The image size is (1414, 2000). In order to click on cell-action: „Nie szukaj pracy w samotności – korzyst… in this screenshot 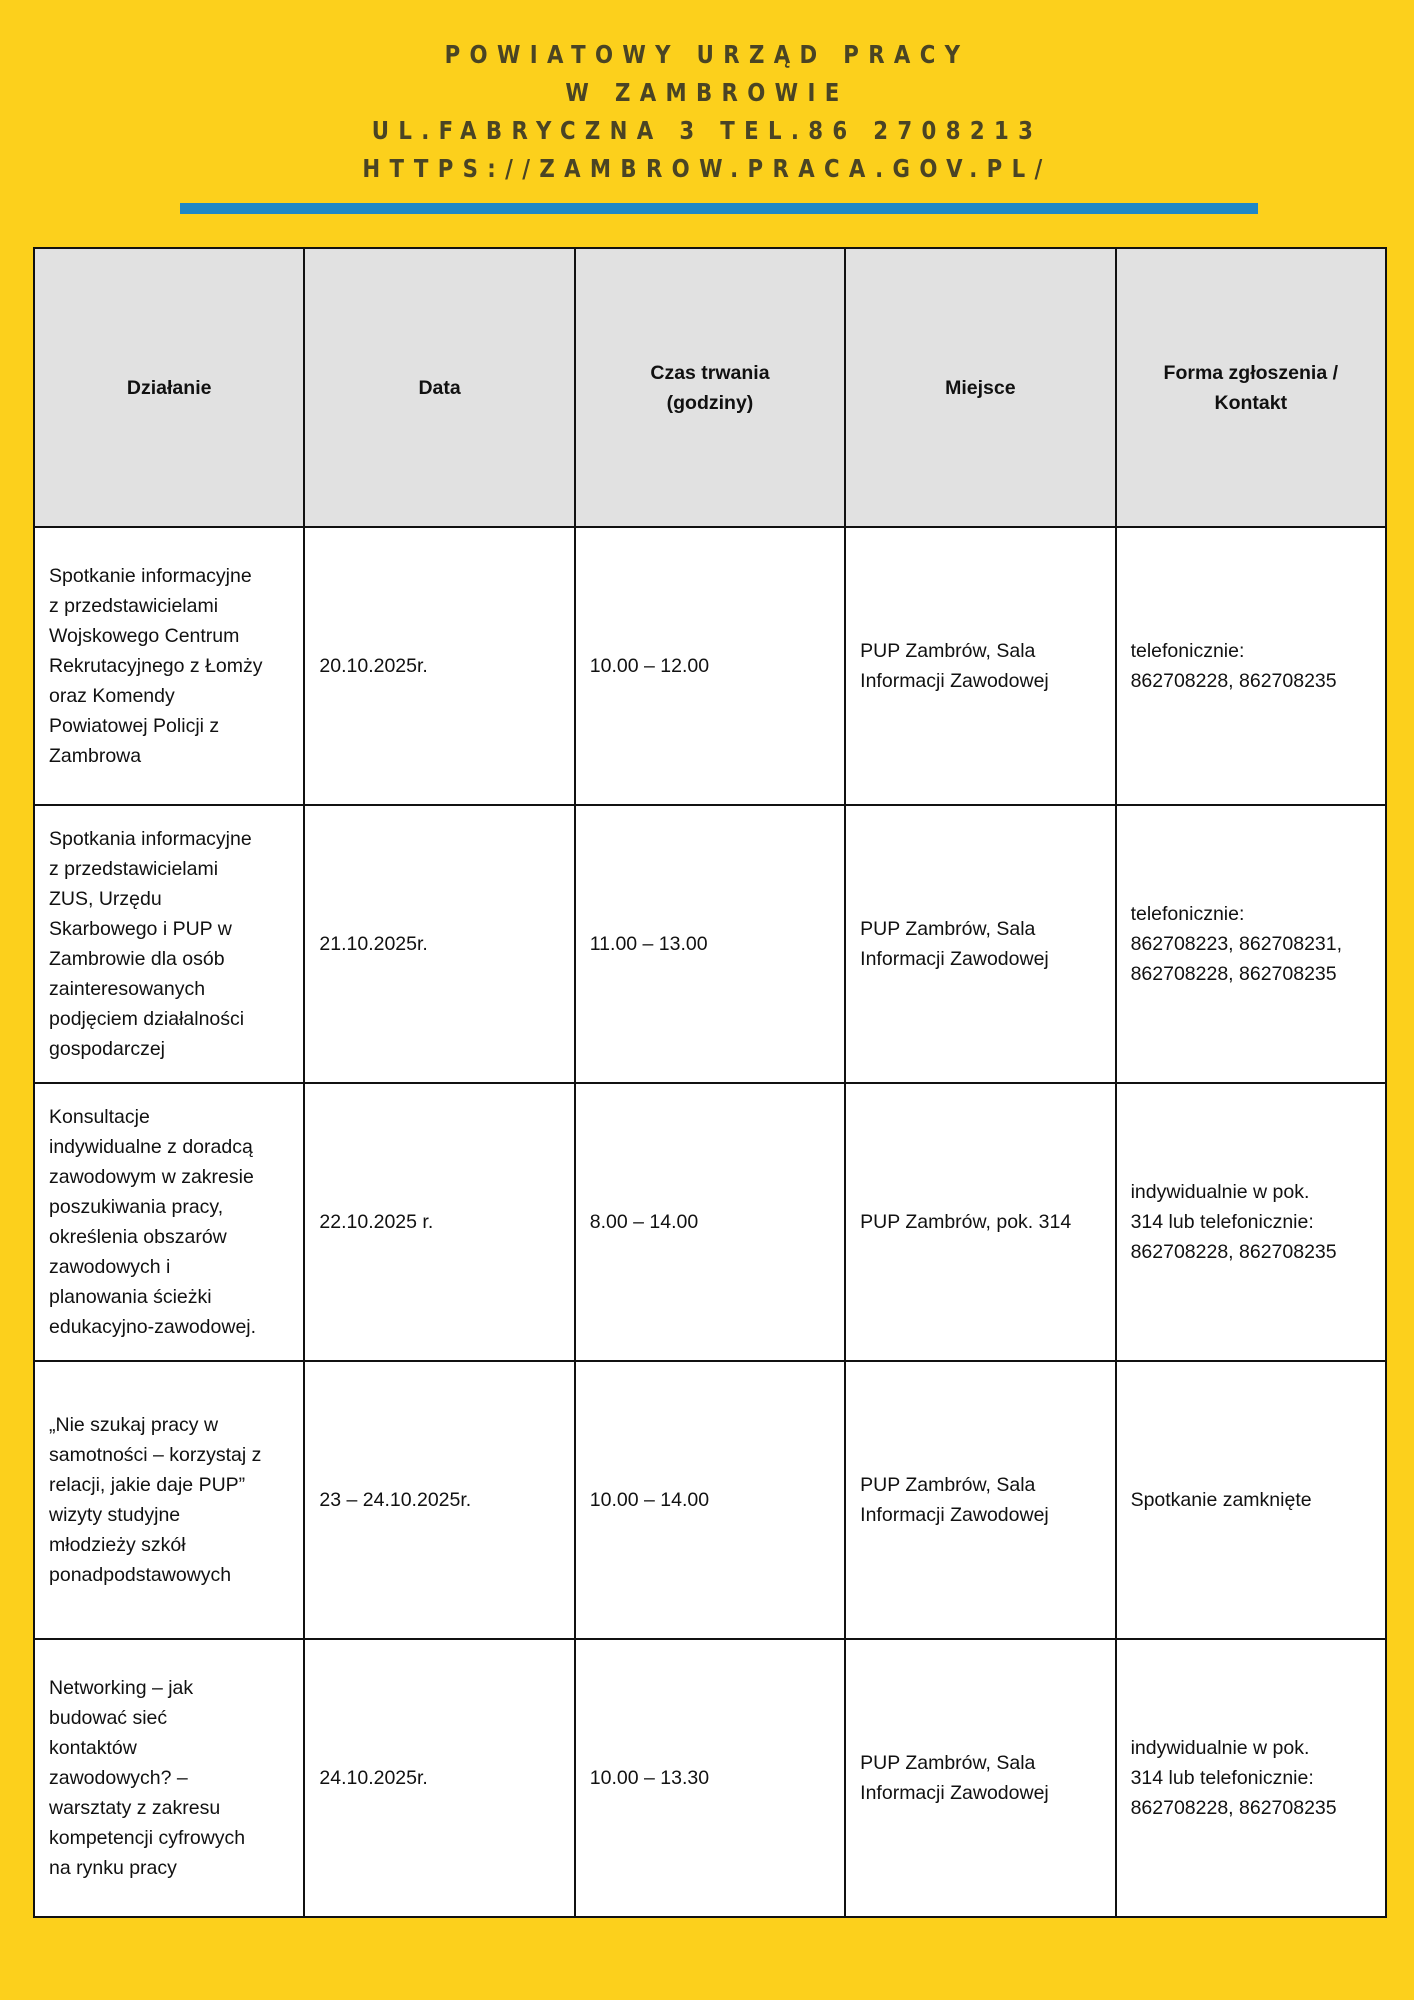, I will do `click(169, 1500)`.